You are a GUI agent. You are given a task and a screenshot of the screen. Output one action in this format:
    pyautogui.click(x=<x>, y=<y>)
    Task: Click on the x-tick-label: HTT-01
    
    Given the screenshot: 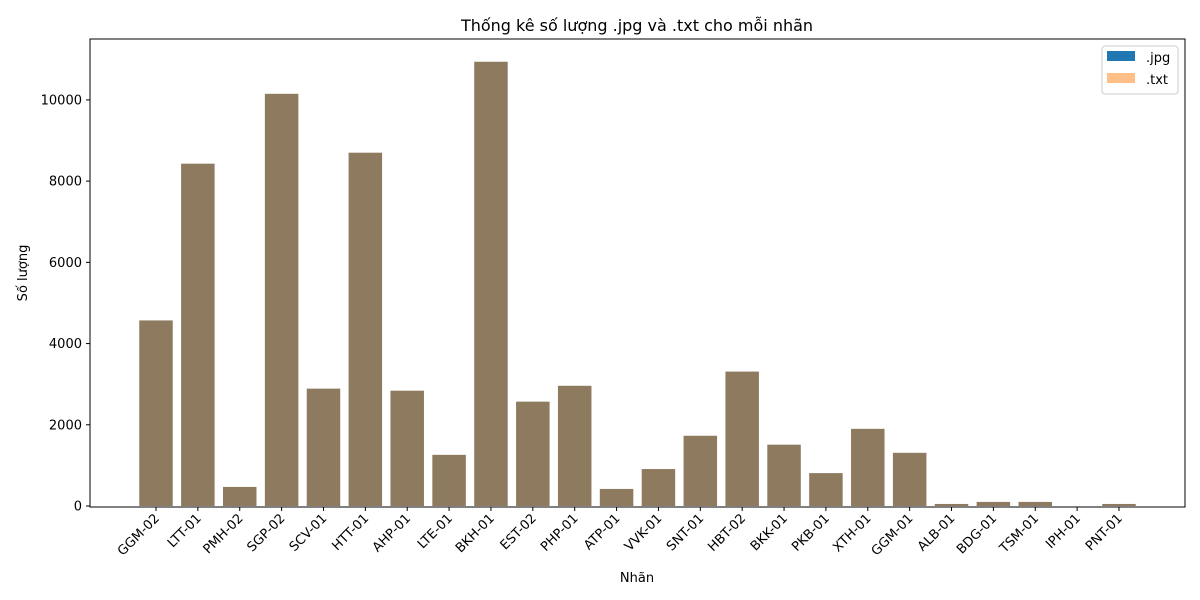 What is the action you would take?
    pyautogui.click(x=350, y=532)
    